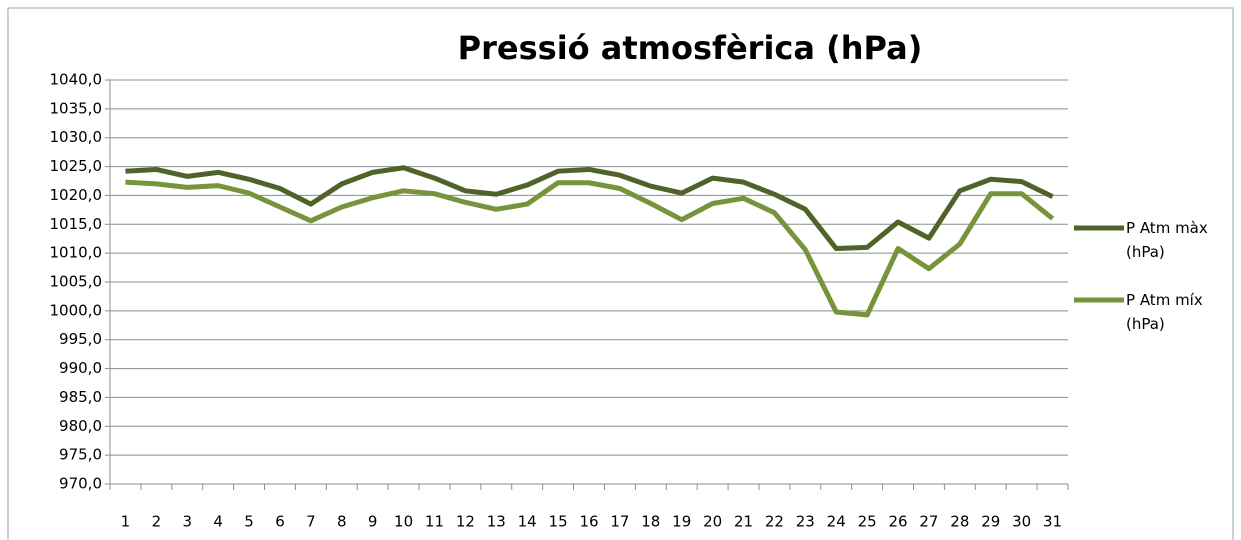 Image resolution: width=1241 pixels, height=540 pixels. What do you see at coordinates (527, 522) in the screenshot?
I see `x-tick-label: 14` at bounding box center [527, 522].